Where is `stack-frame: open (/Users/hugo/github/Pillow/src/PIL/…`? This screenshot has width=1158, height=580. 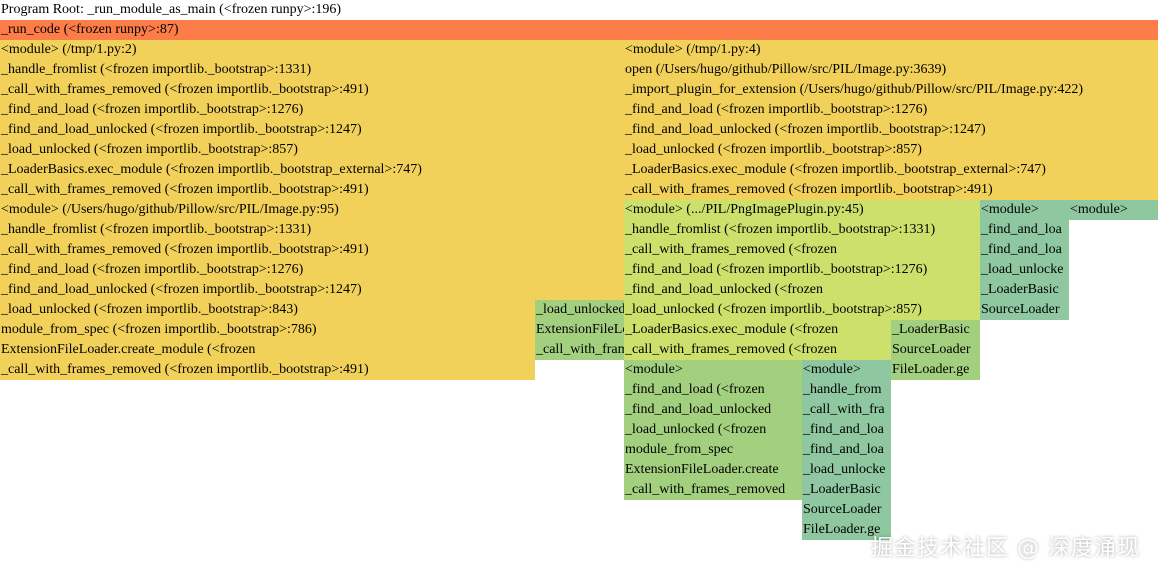 stack-frame: open (/Users/hugo/github/Pillow/src/PIL/… is located at coordinates (891, 70).